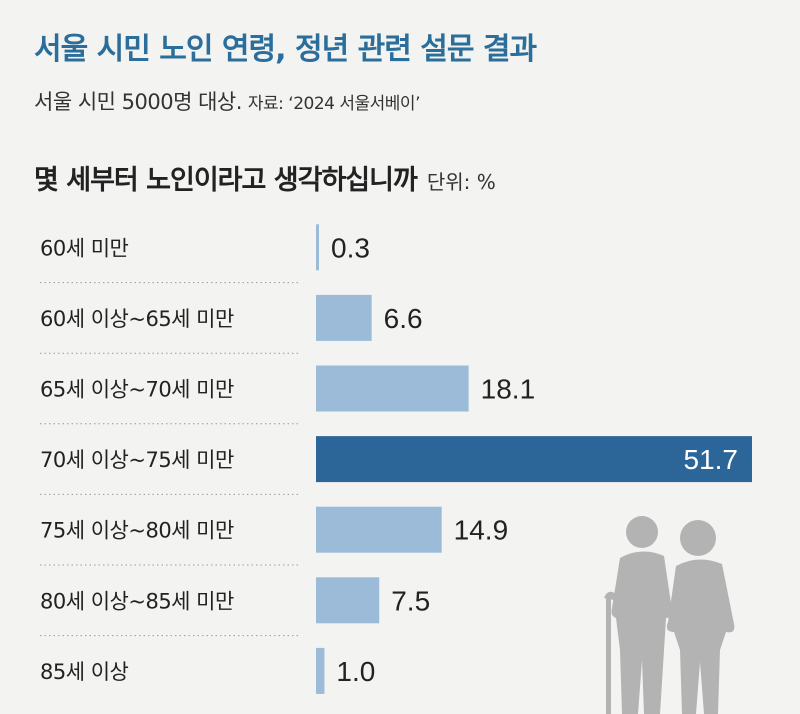 The width and height of the screenshot is (800, 714). Describe the element at coordinates (334, 104) in the screenshot. I see `source-text: 자료: ‘2024 서울서베이’` at that location.